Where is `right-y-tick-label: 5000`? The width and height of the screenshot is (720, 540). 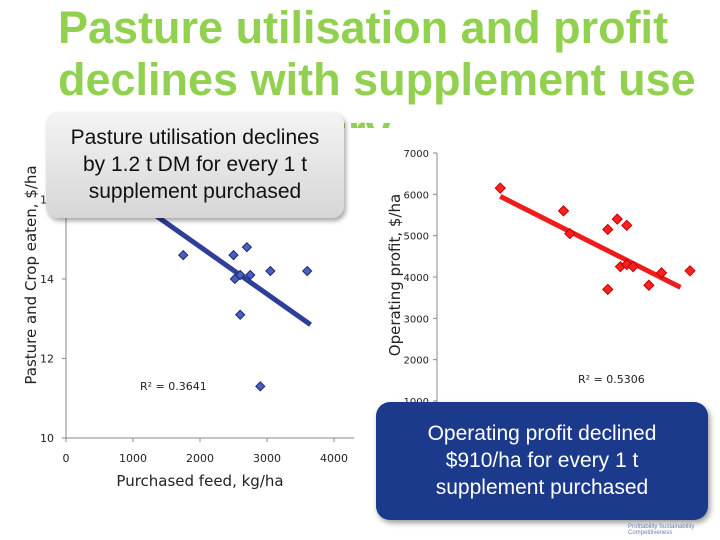
right-y-tick-label: 5000 is located at coordinates (416, 237).